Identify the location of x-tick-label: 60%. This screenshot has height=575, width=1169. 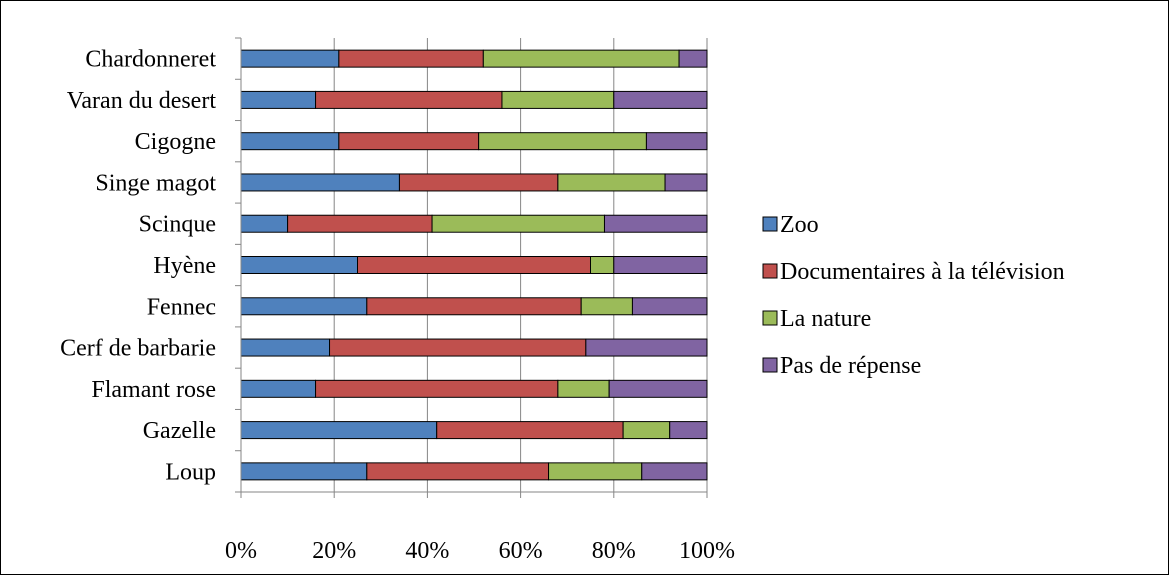
(521, 551).